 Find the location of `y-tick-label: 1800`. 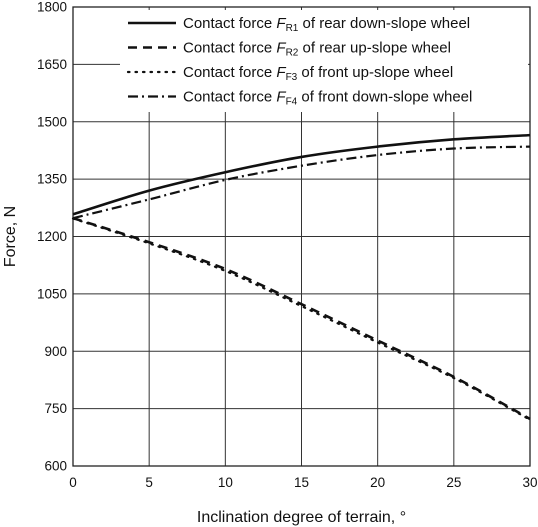

y-tick-label: 1800 is located at coordinates (52, 7).